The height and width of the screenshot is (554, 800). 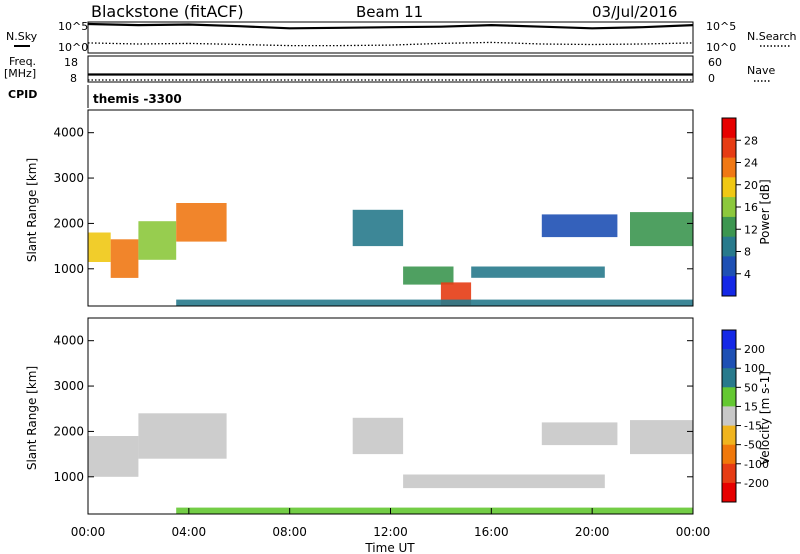 What do you see at coordinates (751, 229) in the screenshot?
I see `power-colorbar-tick-label-4: 12` at bounding box center [751, 229].